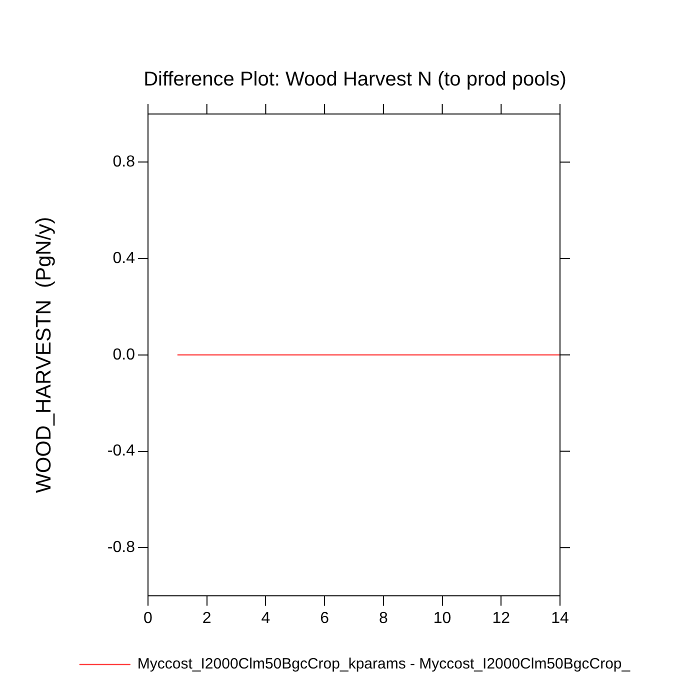 The width and height of the screenshot is (700, 700). What do you see at coordinates (124, 162) in the screenshot?
I see `y-tick-label: 0.8` at bounding box center [124, 162].